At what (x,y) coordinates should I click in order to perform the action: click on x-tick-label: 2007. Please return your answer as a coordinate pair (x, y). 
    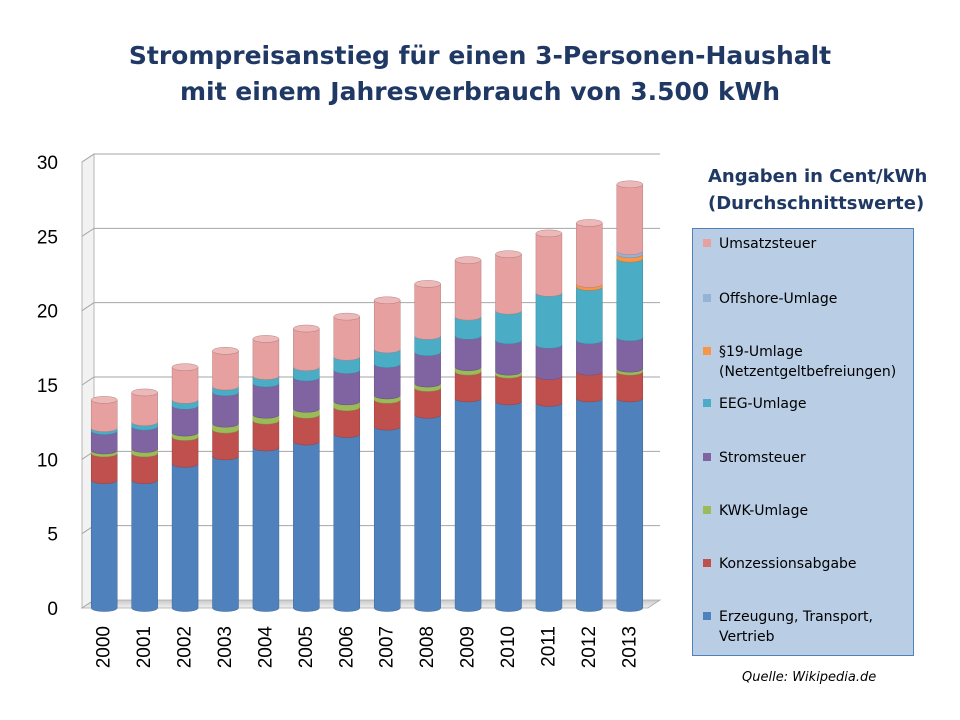
    Looking at the image, I should click on (387, 647).